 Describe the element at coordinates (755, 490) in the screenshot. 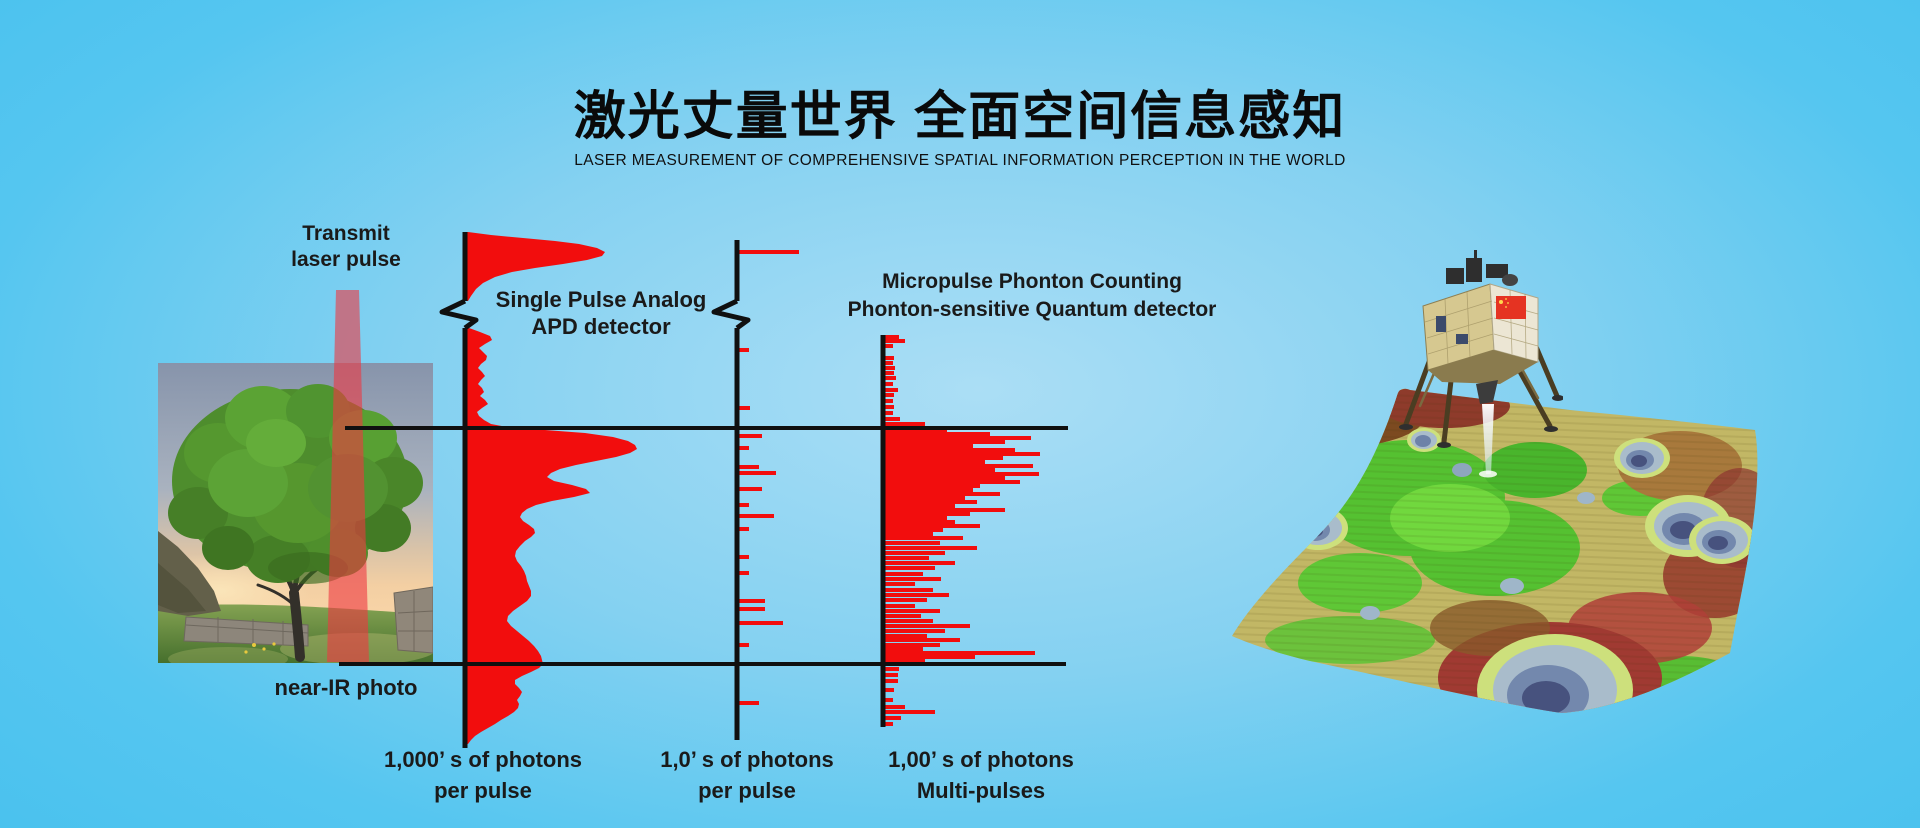

I see `photon-counting-sparse-ticks` at that location.